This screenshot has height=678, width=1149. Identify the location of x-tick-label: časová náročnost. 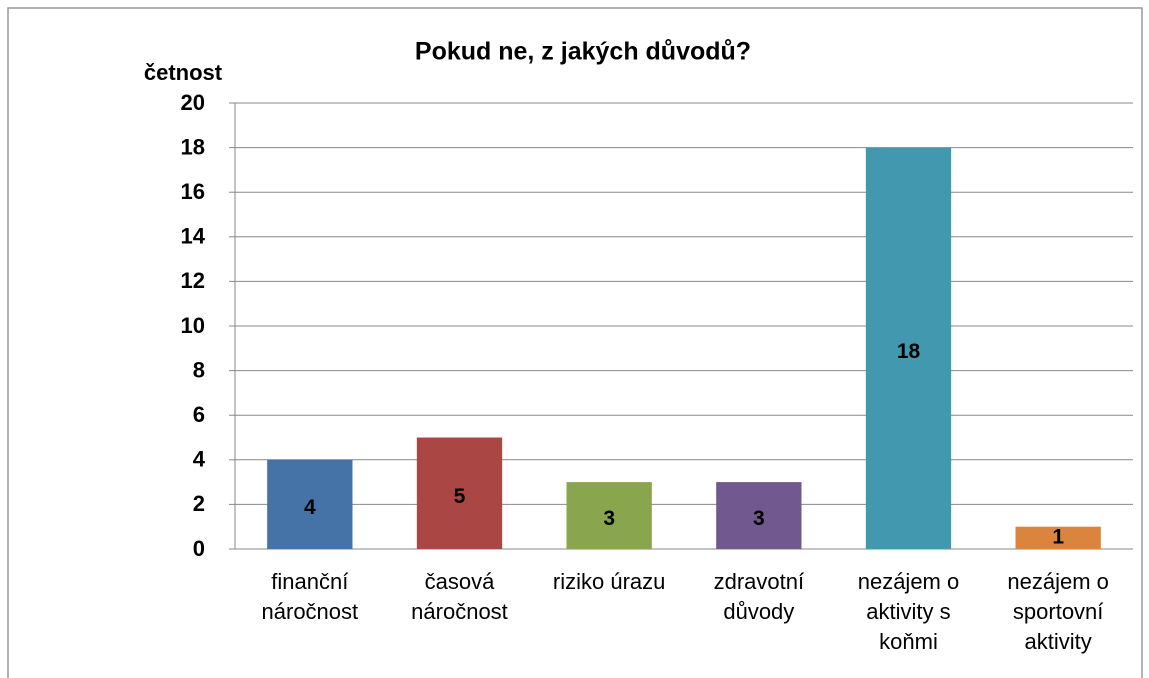
(459, 596).